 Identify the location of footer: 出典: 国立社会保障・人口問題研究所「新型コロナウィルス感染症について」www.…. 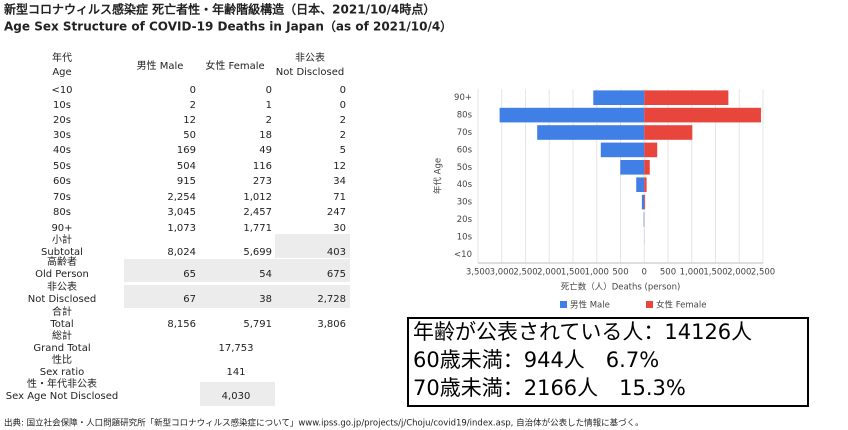
(324, 423).